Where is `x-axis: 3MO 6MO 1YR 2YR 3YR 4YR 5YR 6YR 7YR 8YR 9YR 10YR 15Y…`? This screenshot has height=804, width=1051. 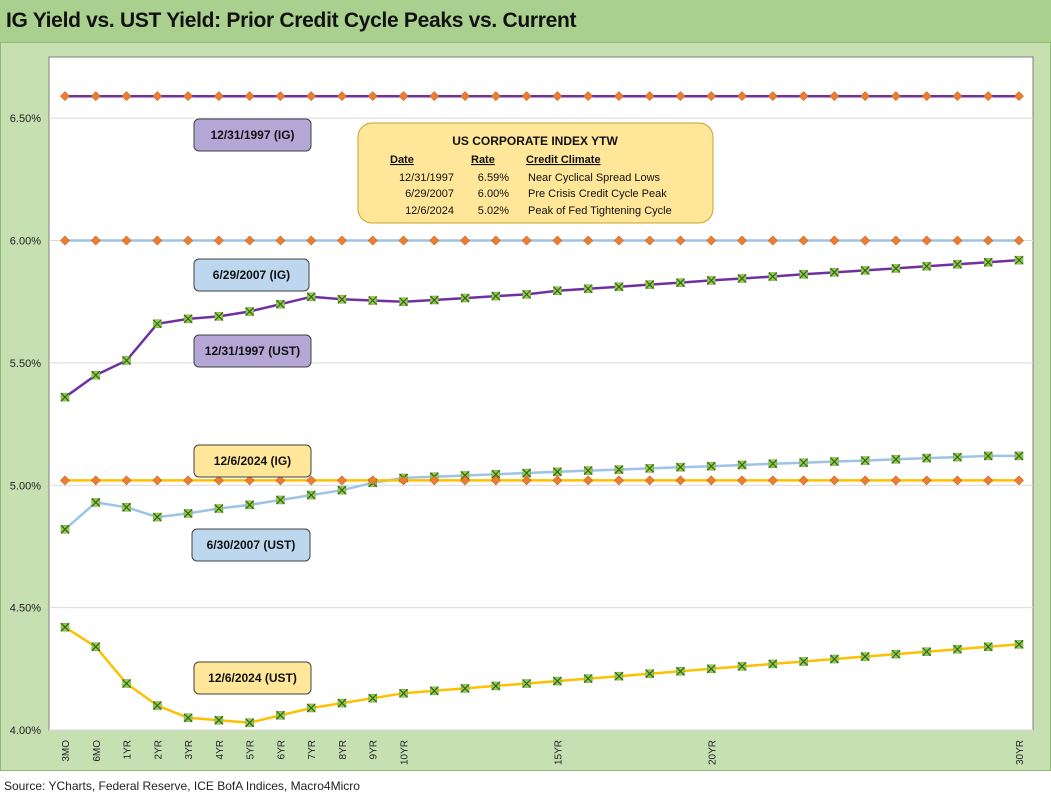 x-axis: 3MO 6MO 1YR 2YR 3YR 4YR 5YR 6YR 7YR 8YR 9YR 10YR 15Y… is located at coordinates (543, 752).